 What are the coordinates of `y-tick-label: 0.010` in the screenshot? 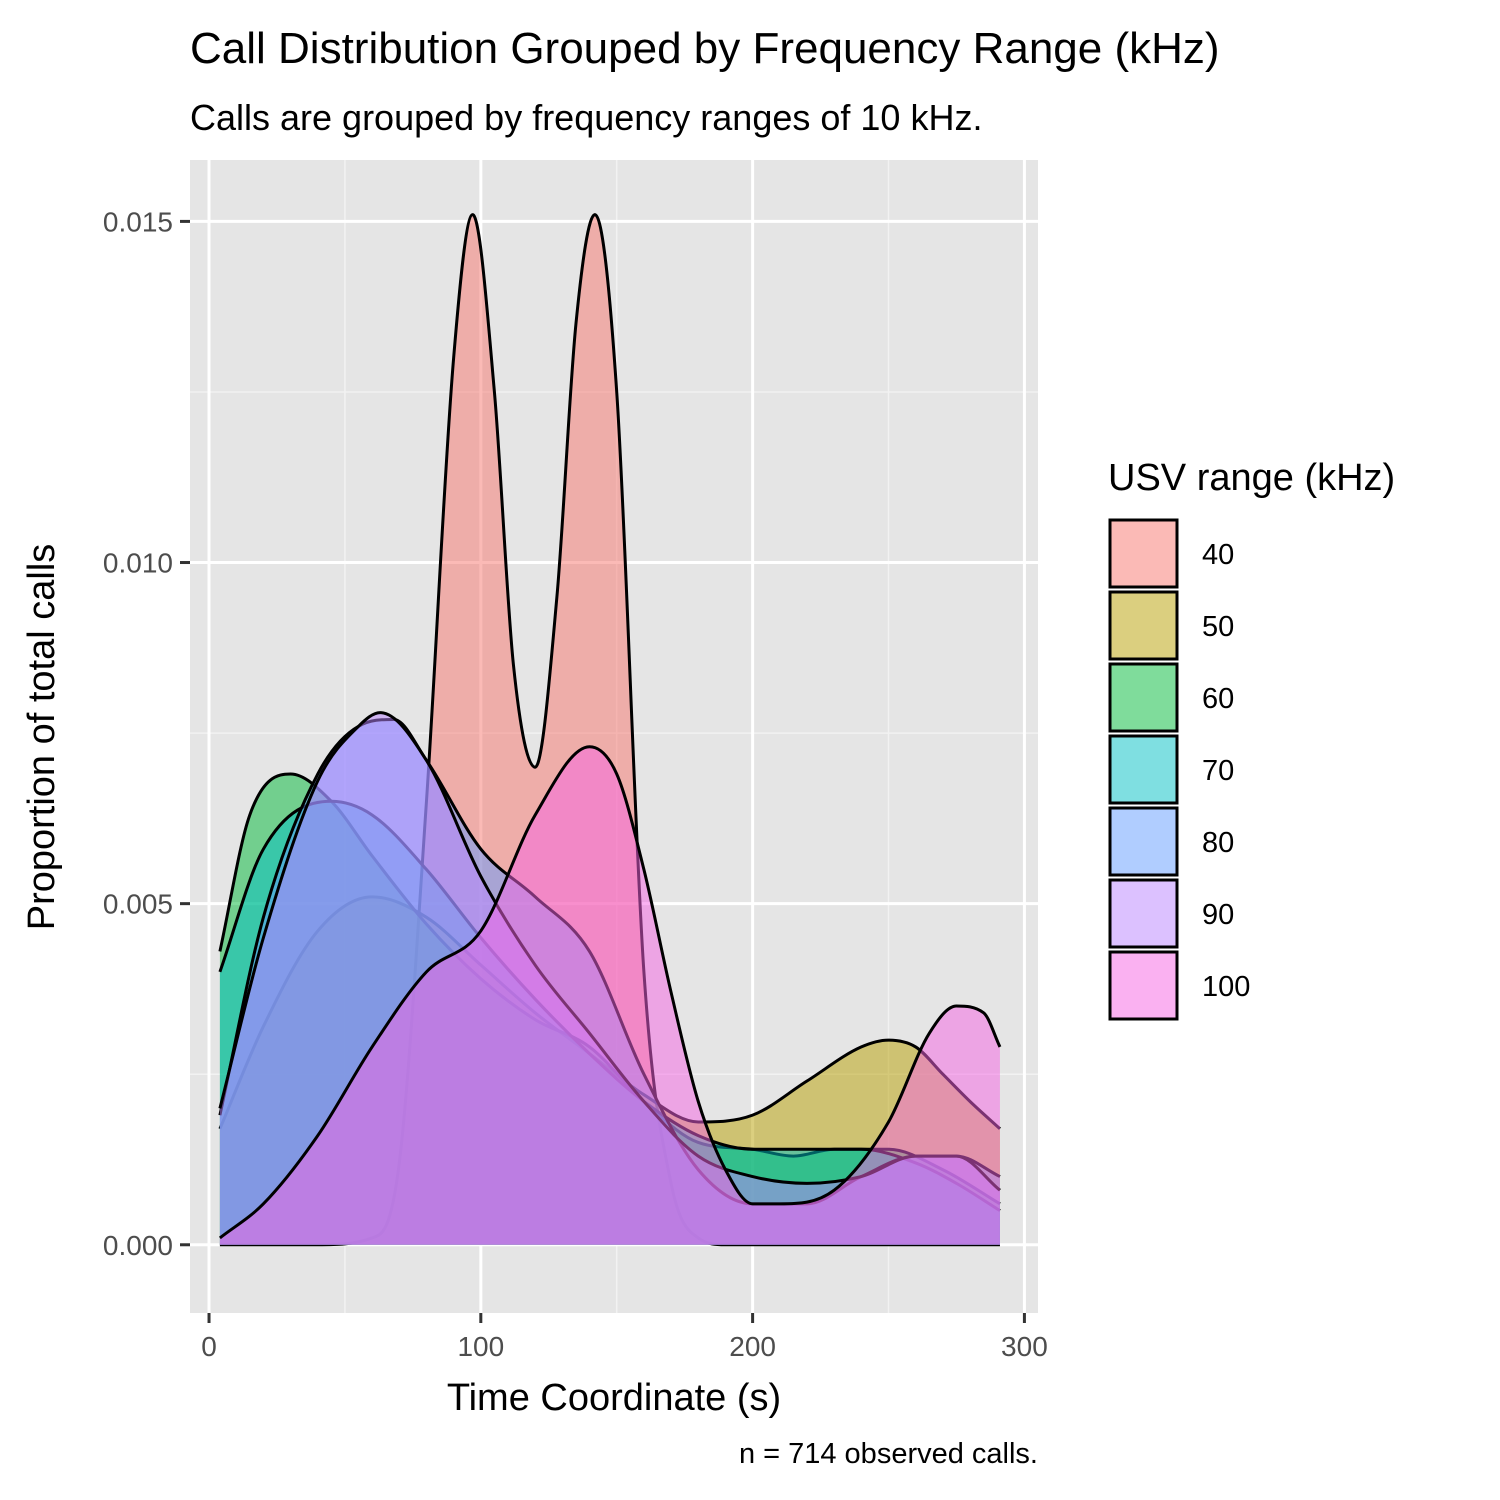 It's located at (138, 563).